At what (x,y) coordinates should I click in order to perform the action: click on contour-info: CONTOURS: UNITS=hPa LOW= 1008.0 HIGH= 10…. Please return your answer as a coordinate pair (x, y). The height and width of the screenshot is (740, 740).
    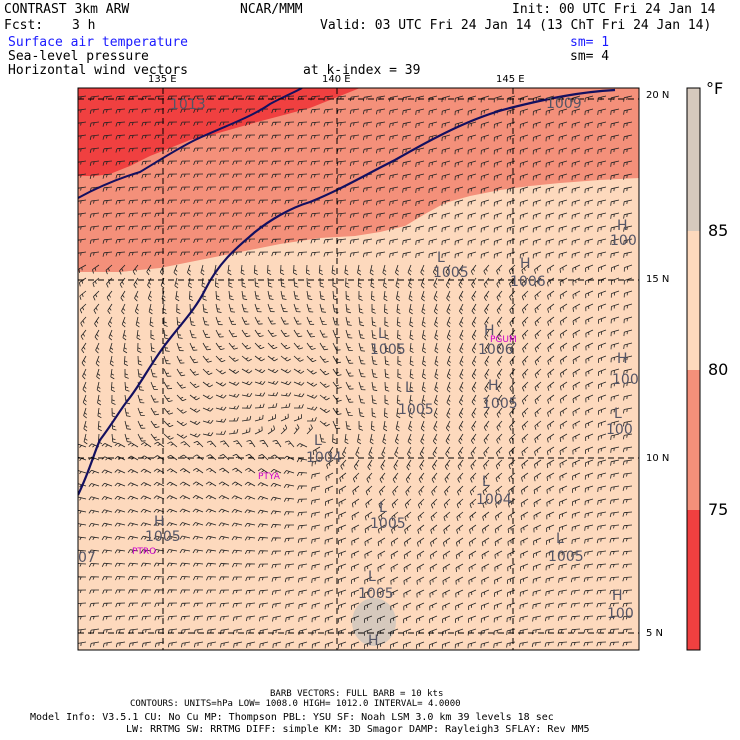
    Looking at the image, I should click on (295, 704).